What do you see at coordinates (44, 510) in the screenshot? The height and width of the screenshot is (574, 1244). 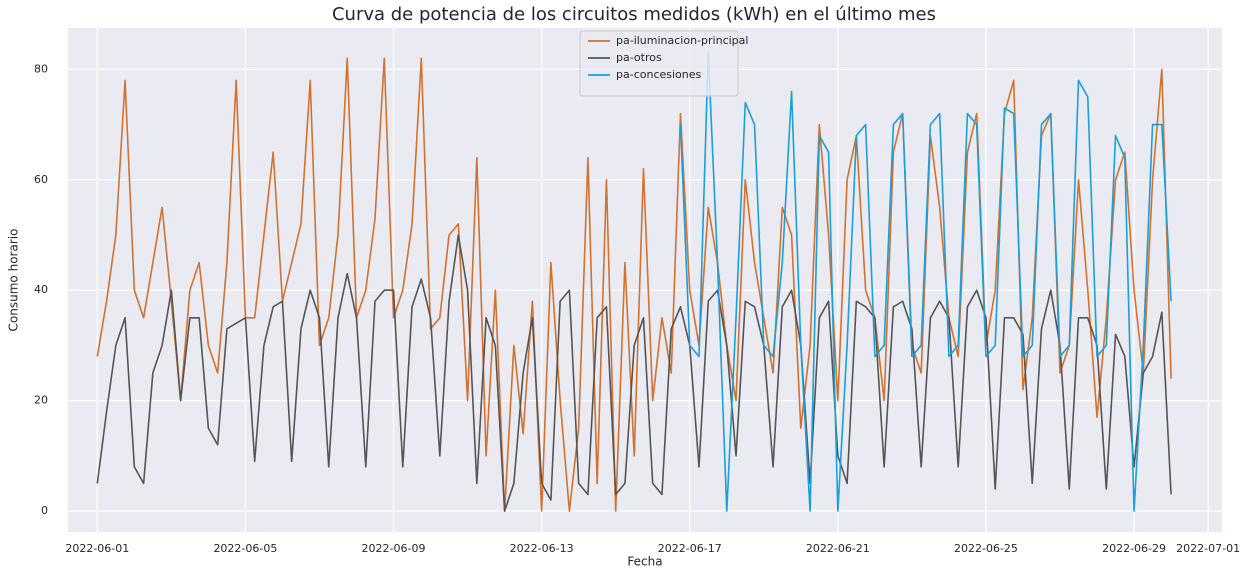 I see `y-tick-label: 0` at bounding box center [44, 510].